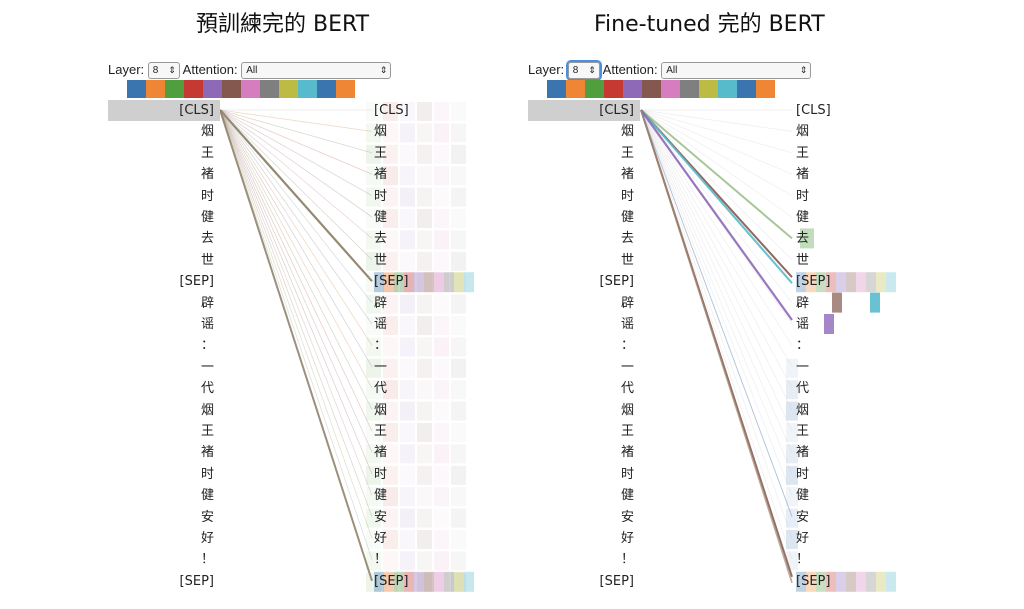 This screenshot has height=609, width=1024. Describe the element at coordinates (381, 346) in the screenshot. I see `right-token: ：` at that location.